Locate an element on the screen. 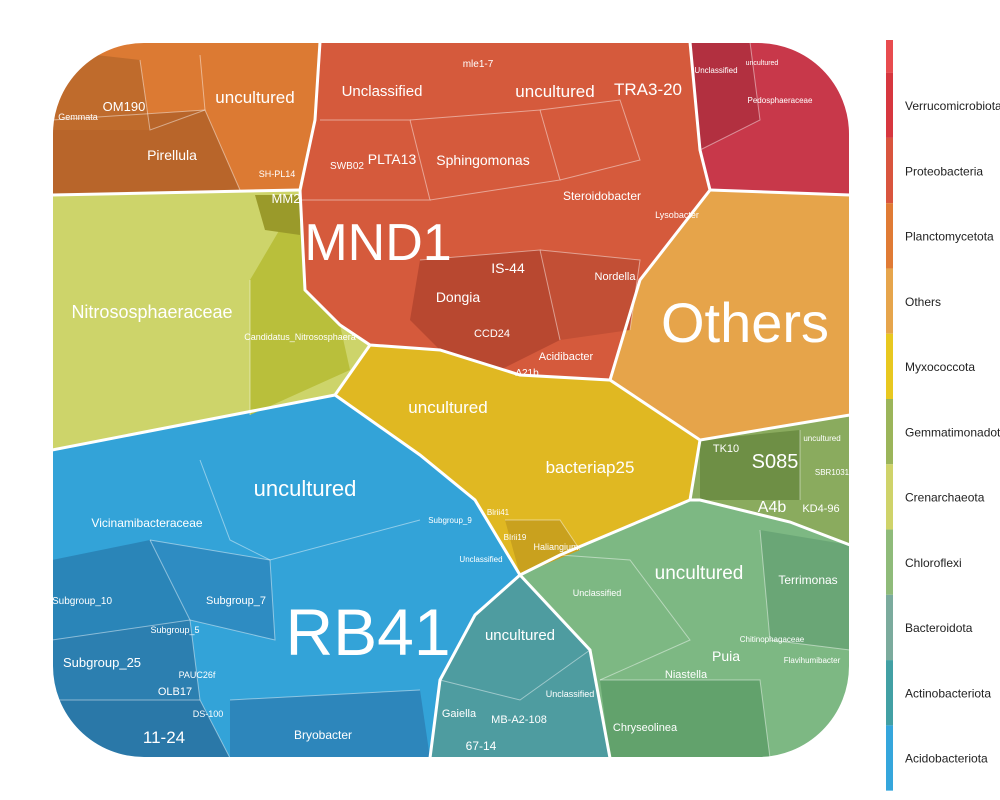 The height and width of the screenshot is (800, 1000). label-dongia: Dongia is located at coordinates (458, 297).